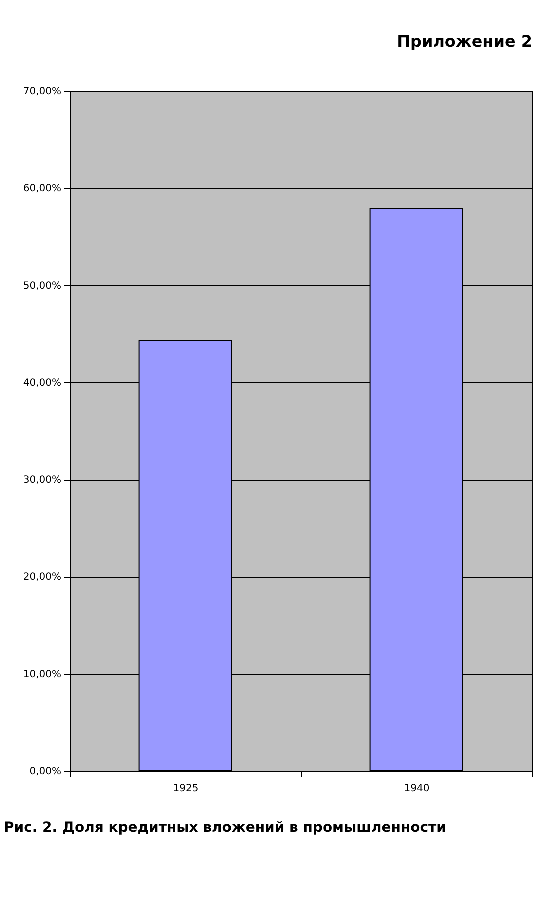 The image size is (560, 897). I want to click on y-tick-label: 0,00%, so click(46, 772).